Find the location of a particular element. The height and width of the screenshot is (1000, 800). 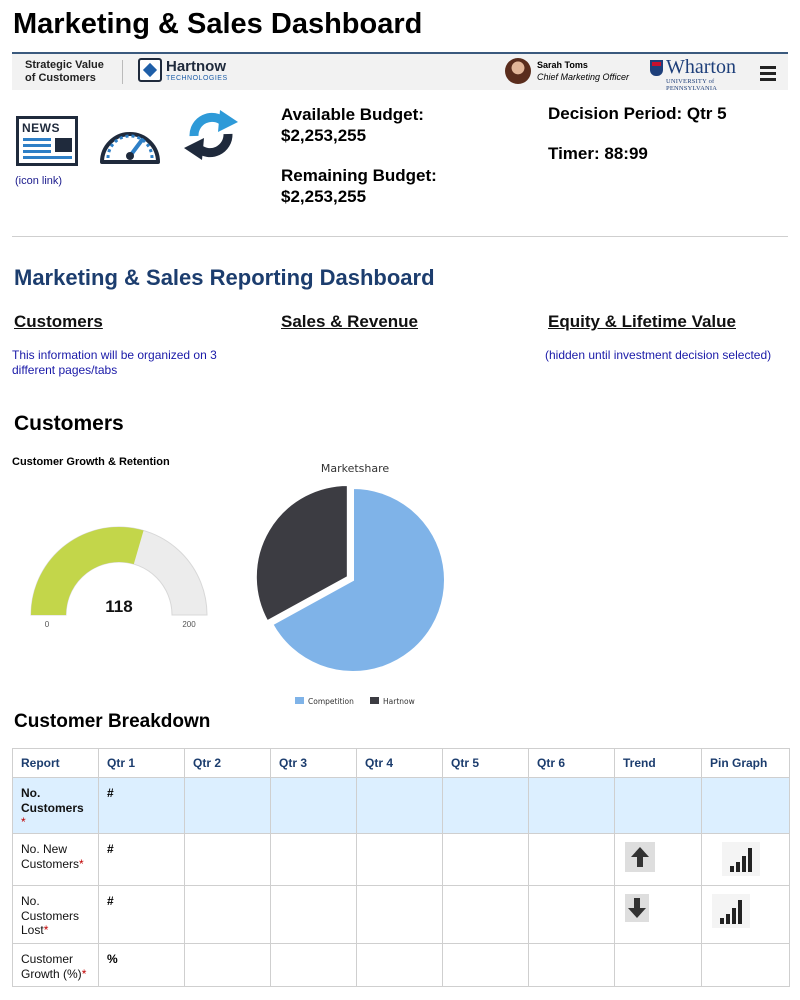

row-label-cell: No. Customers Lost* is located at coordinates (55, 914).